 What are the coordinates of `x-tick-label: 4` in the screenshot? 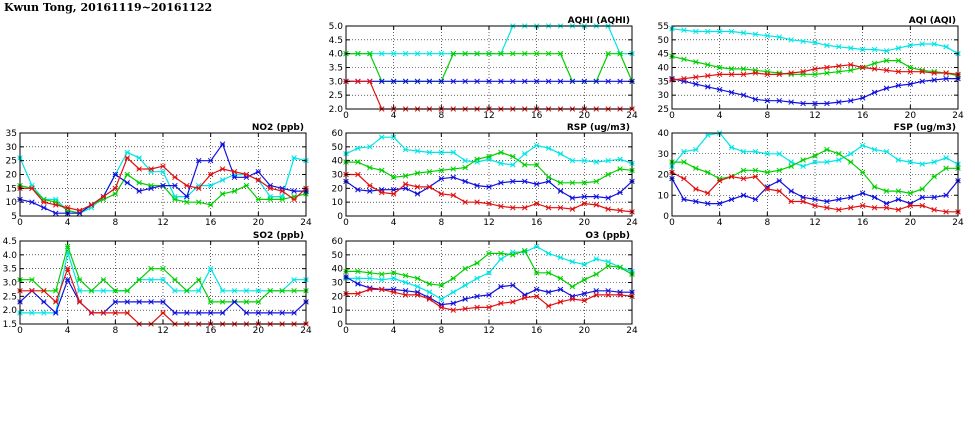 It's located at (394, 223).